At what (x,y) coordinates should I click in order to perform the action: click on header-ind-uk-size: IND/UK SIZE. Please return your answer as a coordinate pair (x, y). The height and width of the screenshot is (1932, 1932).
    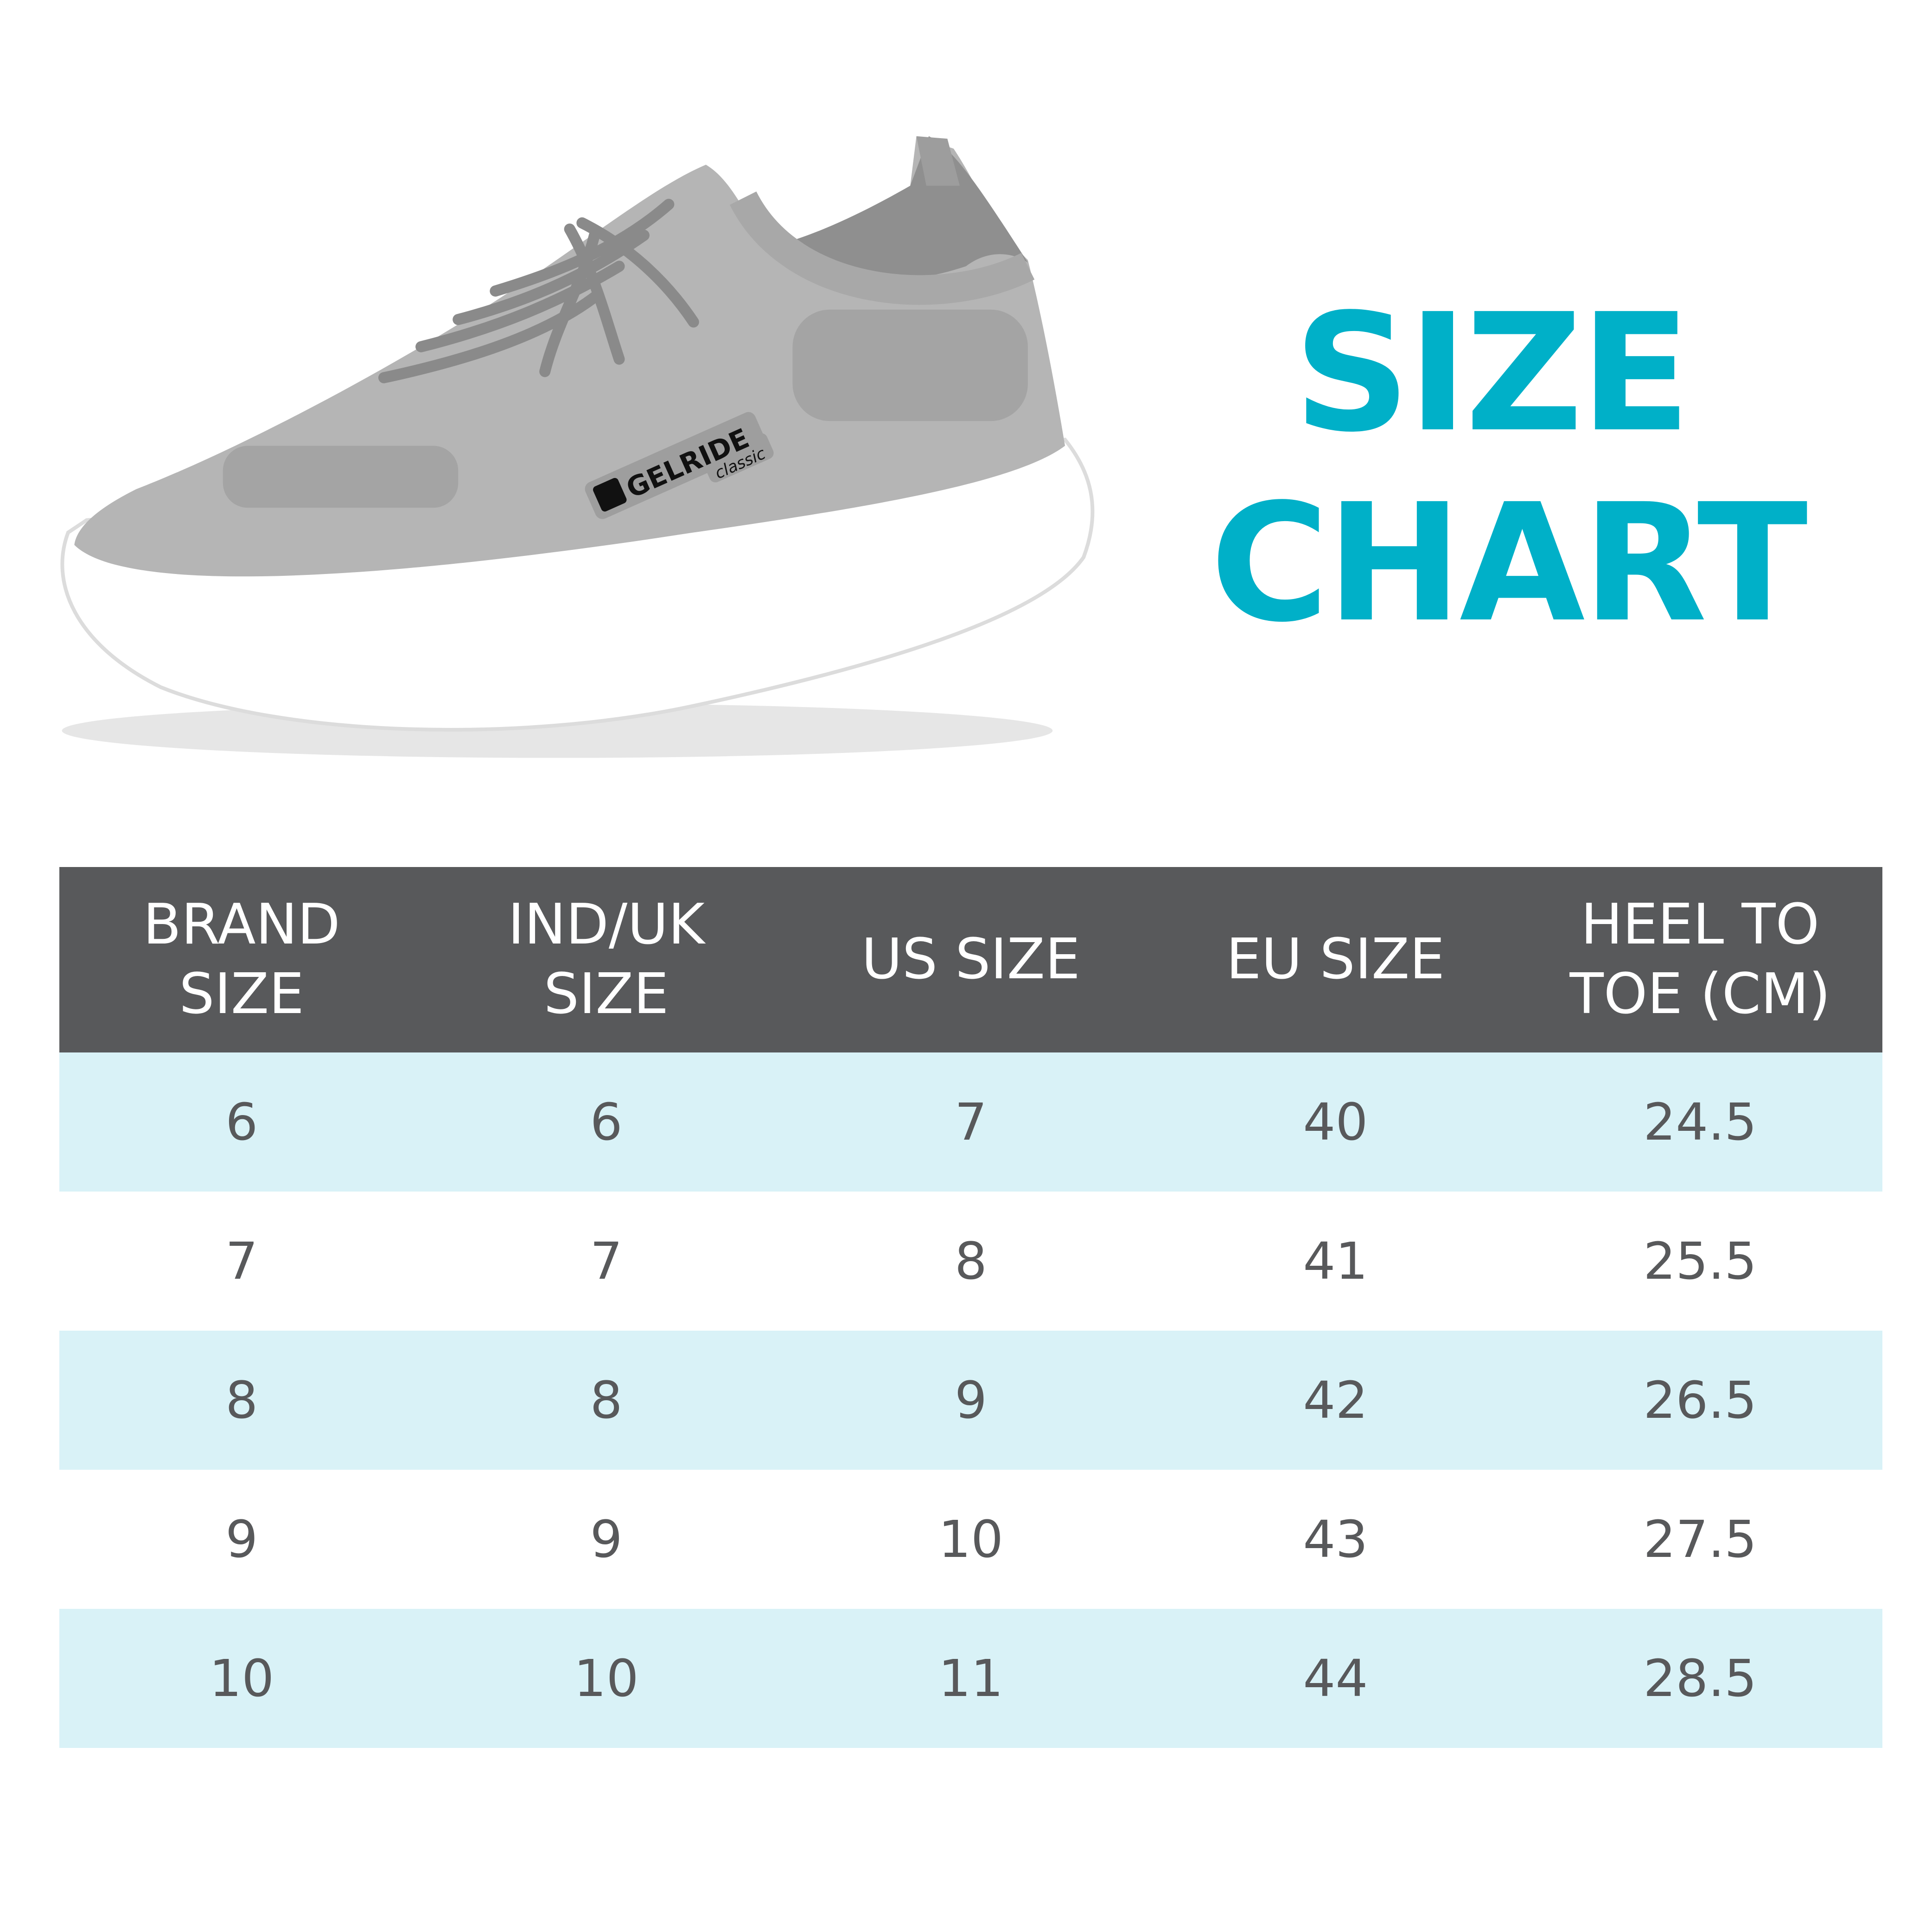
    Looking at the image, I should click on (606, 959).